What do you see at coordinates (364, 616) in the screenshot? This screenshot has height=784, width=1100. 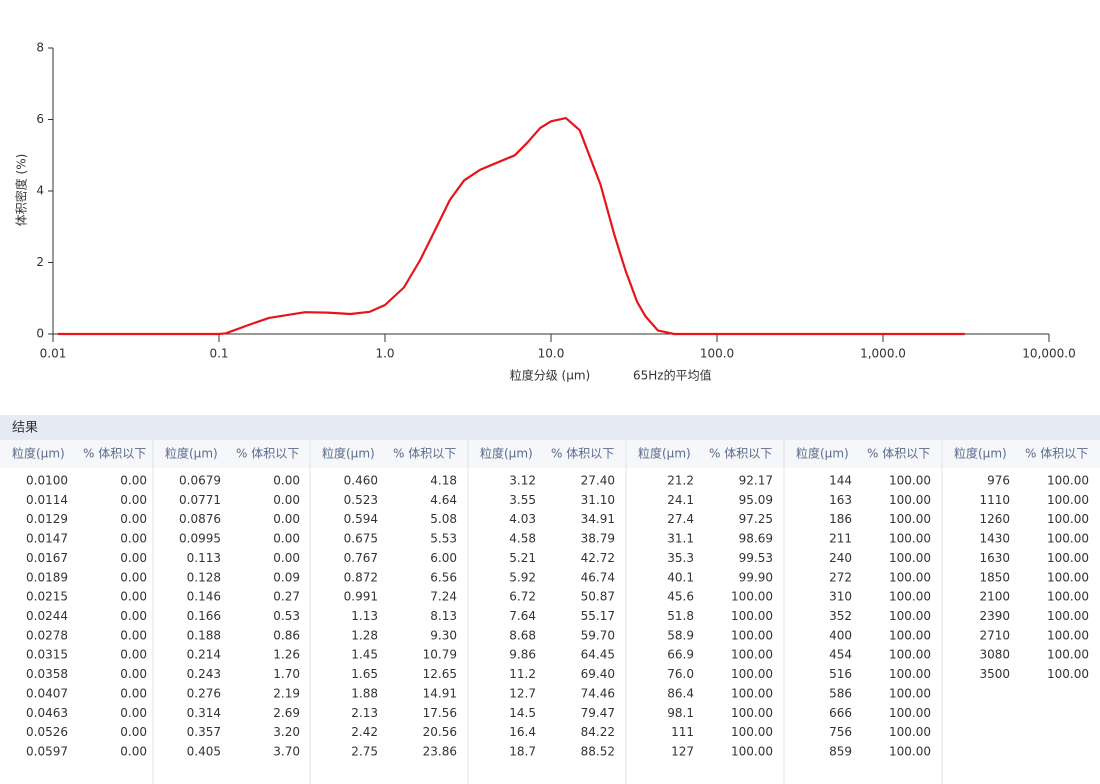 I see `cell: 1.13` at bounding box center [364, 616].